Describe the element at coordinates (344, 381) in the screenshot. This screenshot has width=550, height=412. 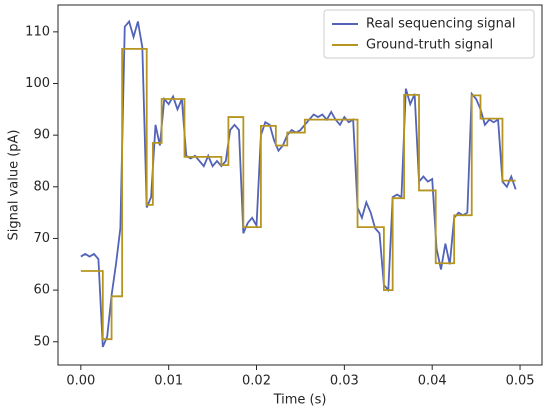
I see `x-tick-label: 0.03` at that location.